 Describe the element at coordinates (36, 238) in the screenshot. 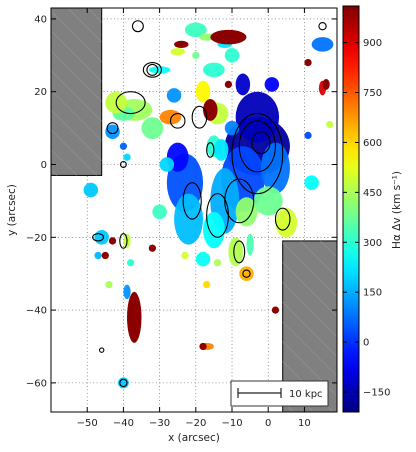

I see `y-tick-label: −20` at that location.